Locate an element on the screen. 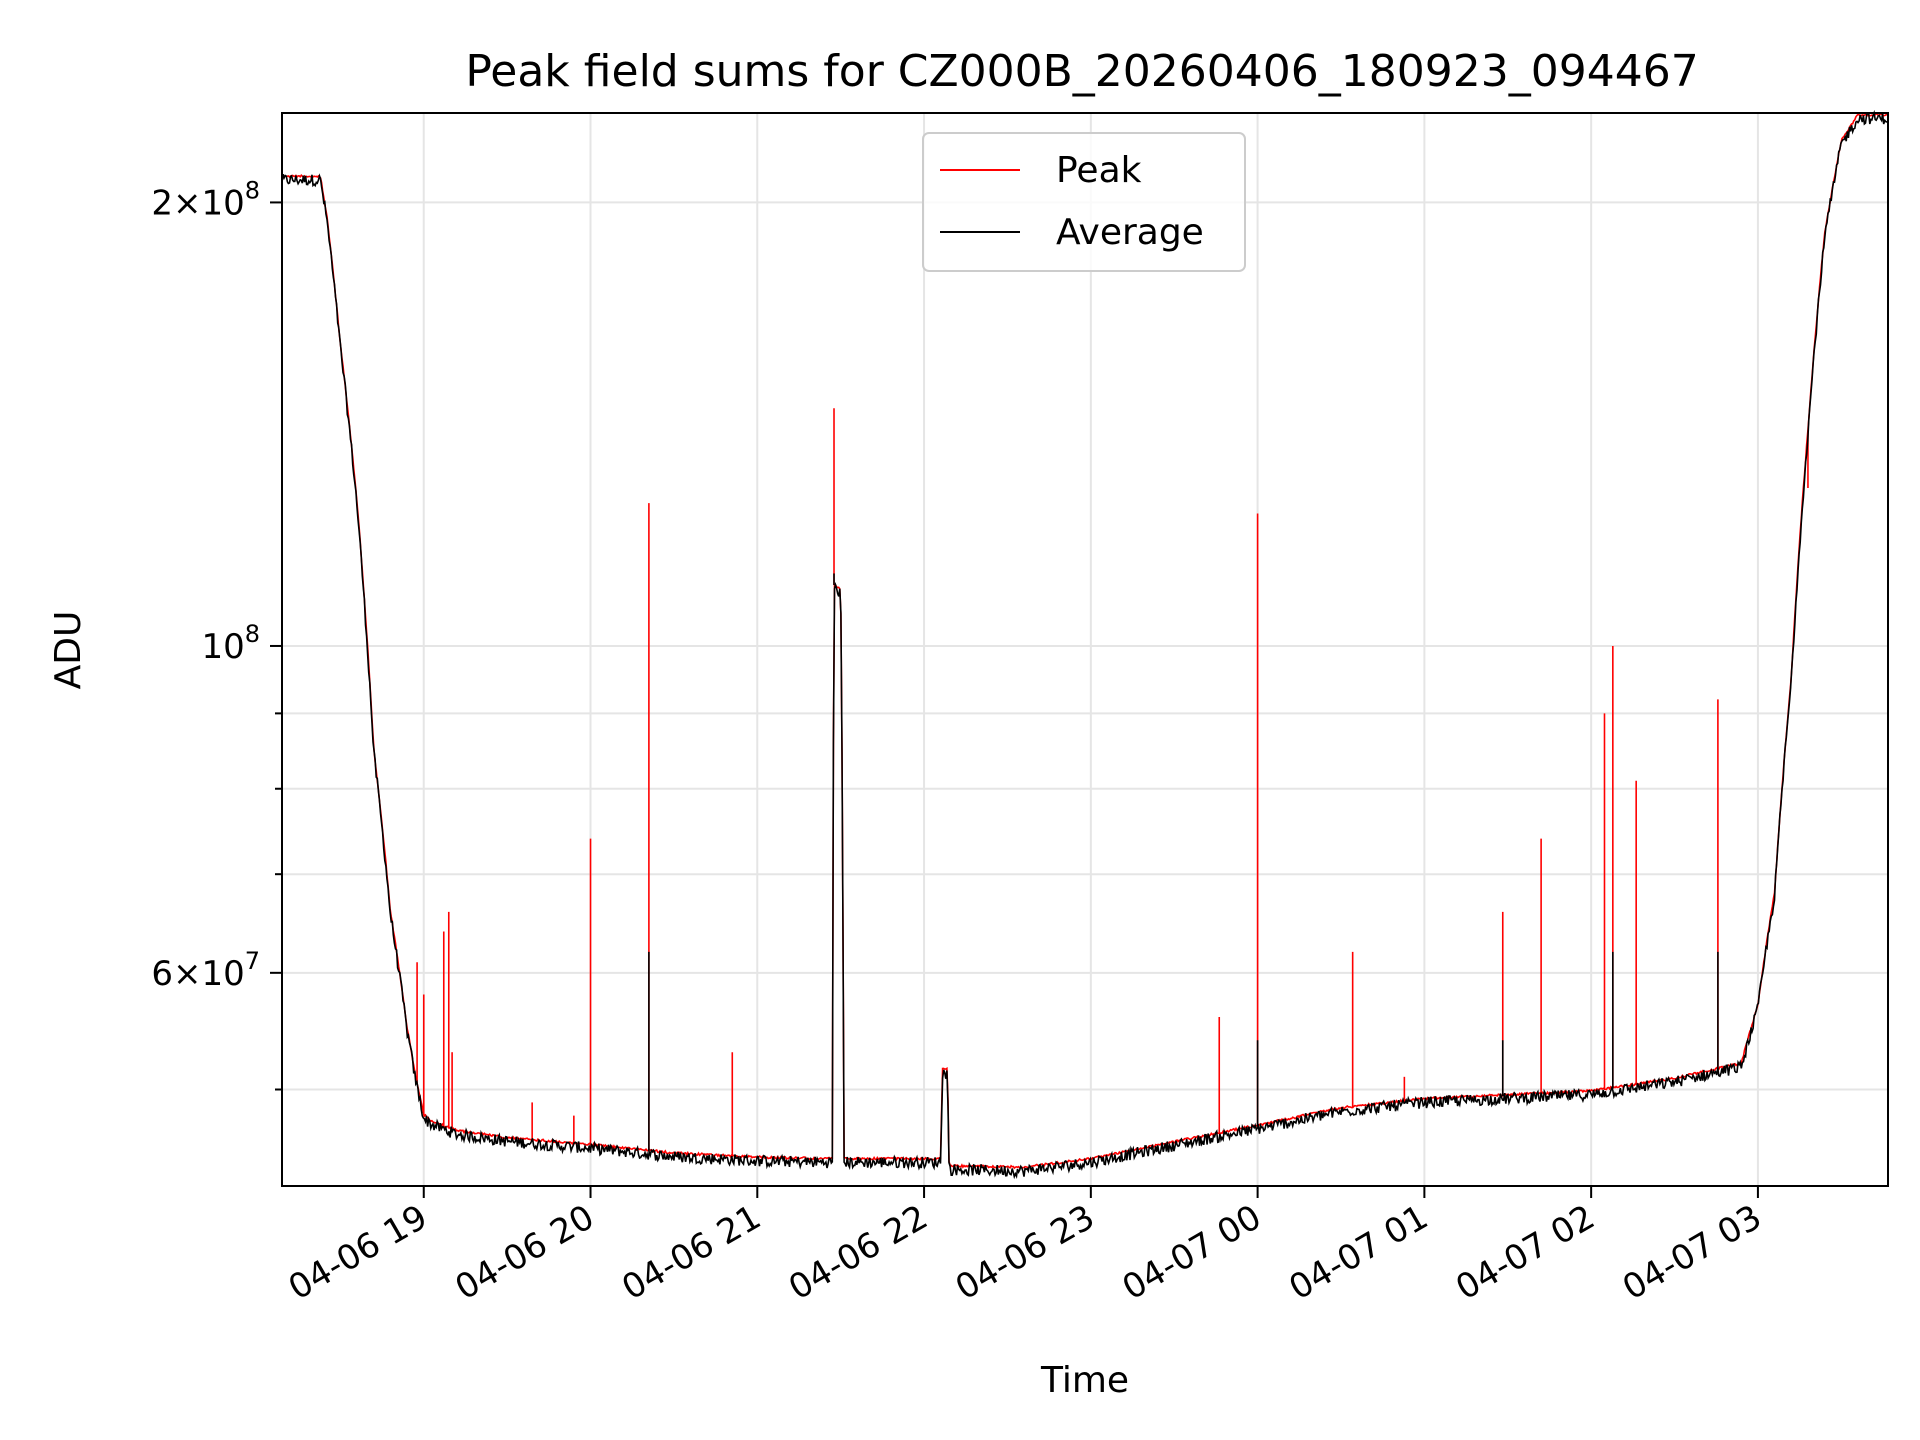 The image size is (1920, 1440). legend-average-label: Average is located at coordinates (1130, 232).